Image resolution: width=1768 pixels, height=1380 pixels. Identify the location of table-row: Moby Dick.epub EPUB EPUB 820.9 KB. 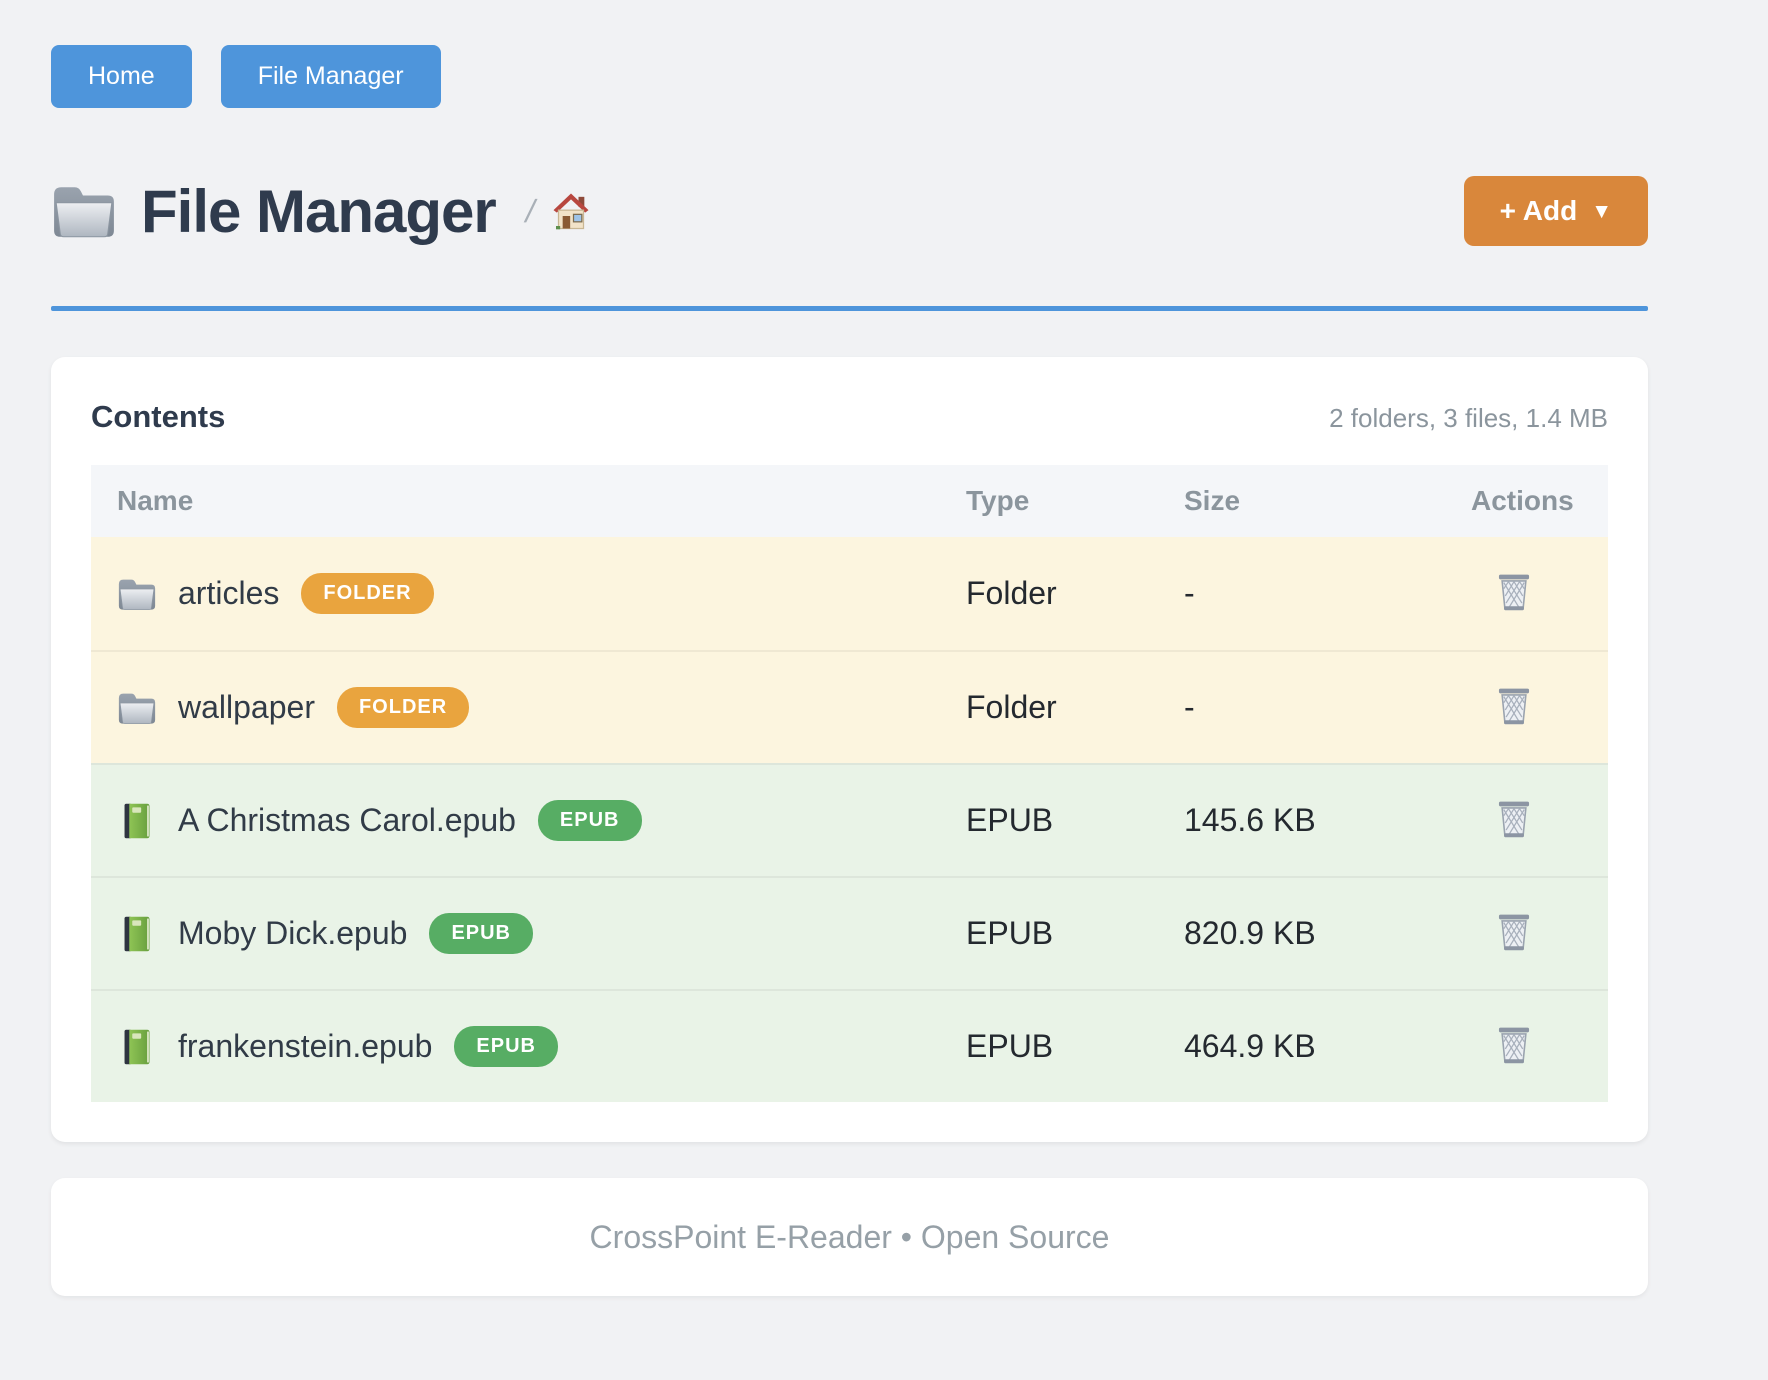
(849, 932).